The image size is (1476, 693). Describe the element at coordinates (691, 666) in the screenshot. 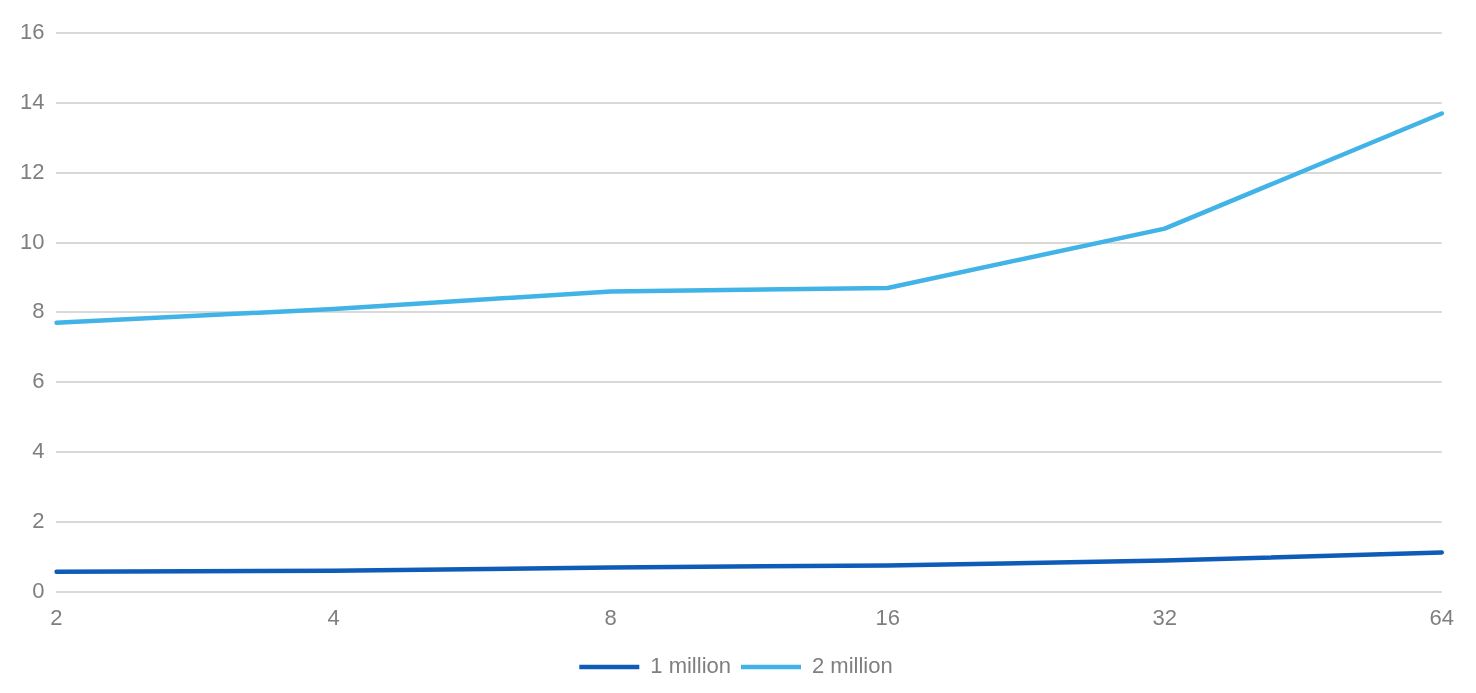

I see `legend-label: 1 million` at that location.